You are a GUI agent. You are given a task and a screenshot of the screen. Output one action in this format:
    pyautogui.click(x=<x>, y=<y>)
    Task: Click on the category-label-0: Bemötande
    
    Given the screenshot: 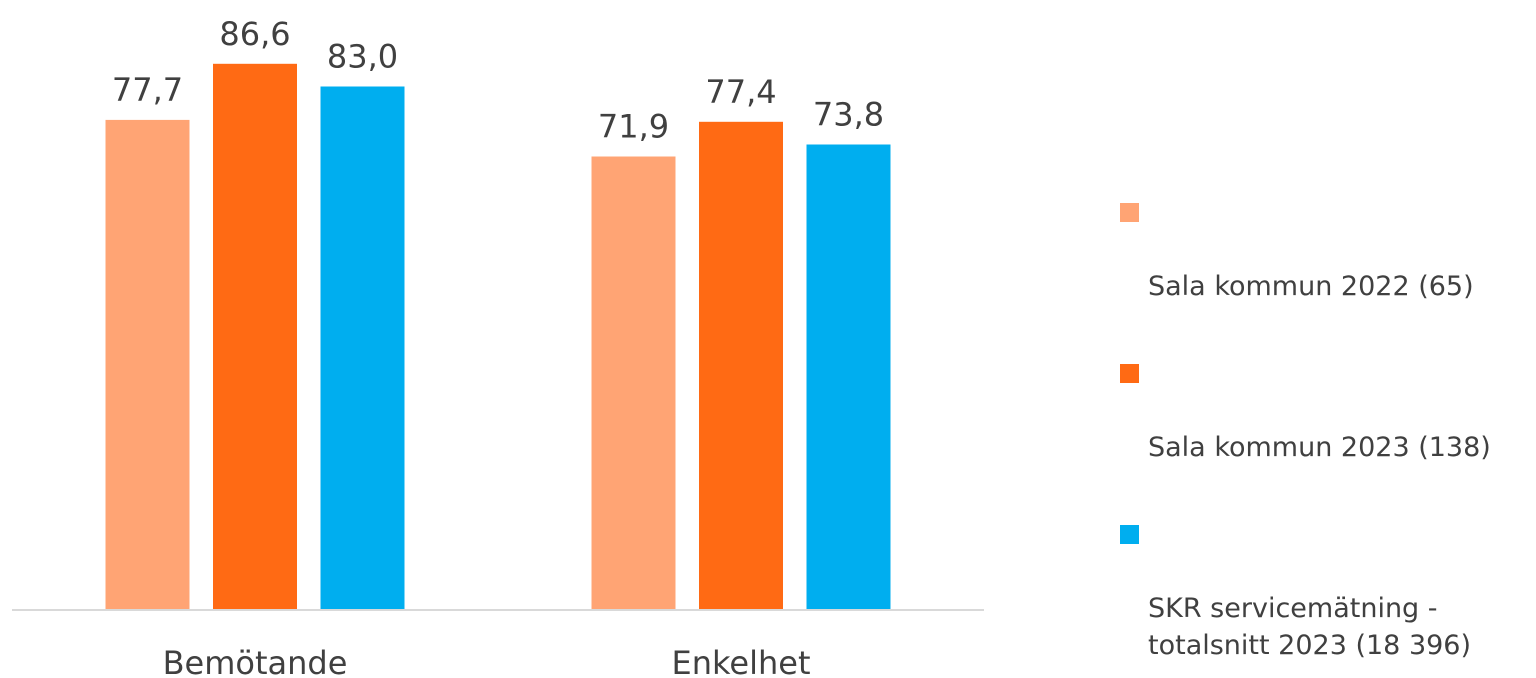 What is the action you would take?
    pyautogui.click(x=255, y=661)
    